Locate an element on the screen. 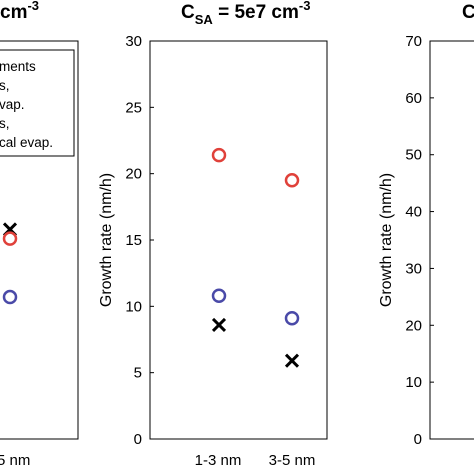  legend-entry-4: s, is located at coordinates (5, 123).